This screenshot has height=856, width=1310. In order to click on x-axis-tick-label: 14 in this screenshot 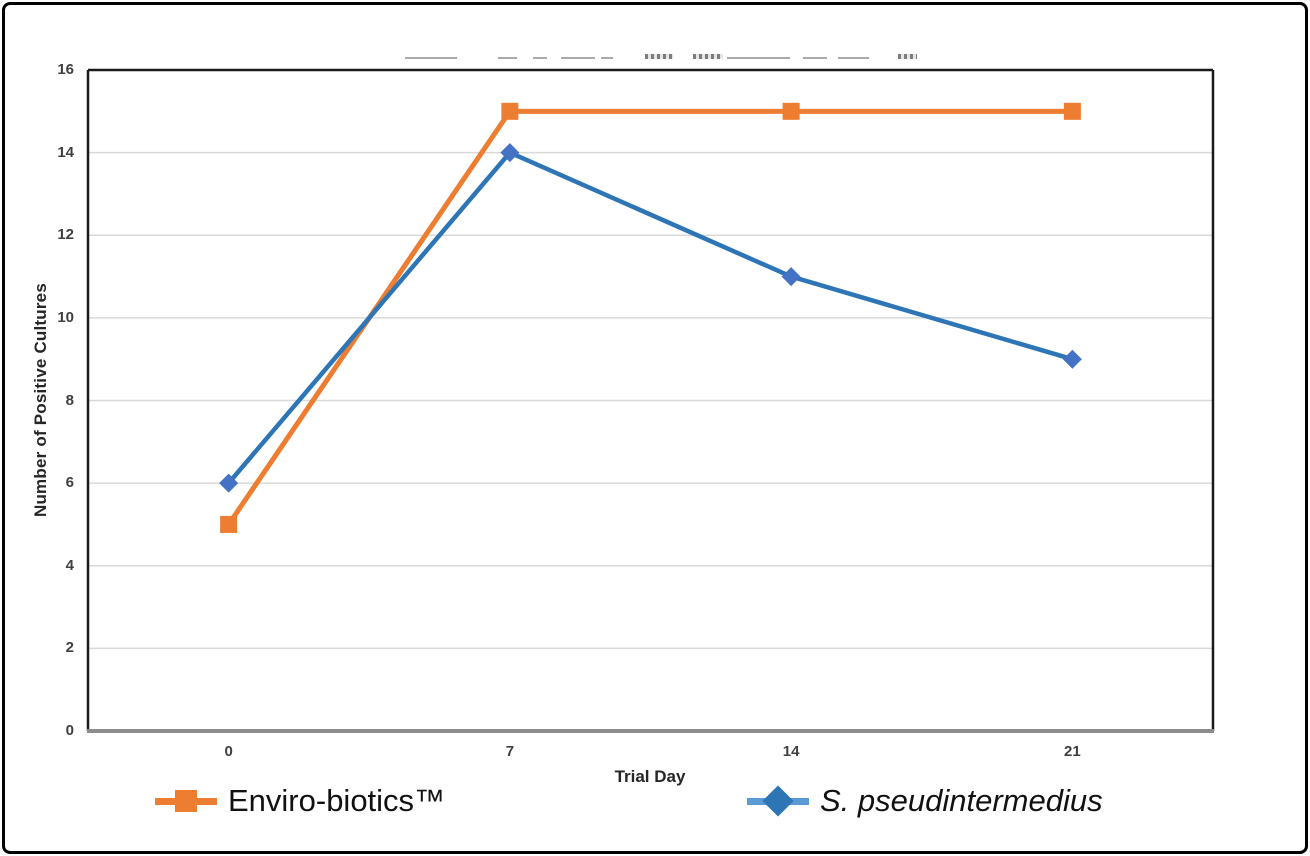, I will do `click(791, 751)`.